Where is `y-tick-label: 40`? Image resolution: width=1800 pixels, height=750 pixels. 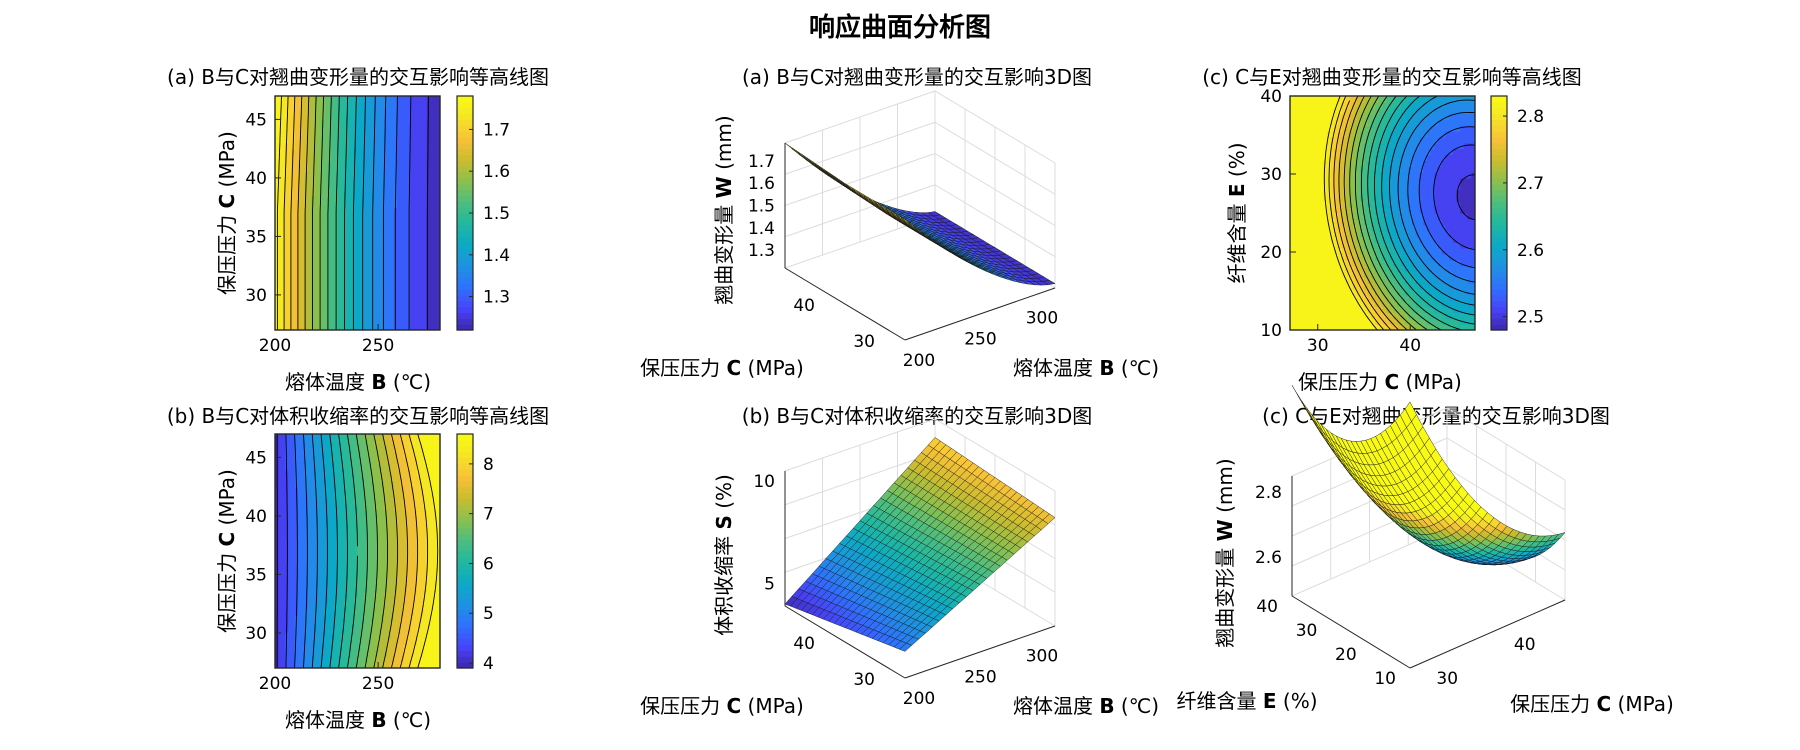 y-tick-label: 40 is located at coordinates (804, 306).